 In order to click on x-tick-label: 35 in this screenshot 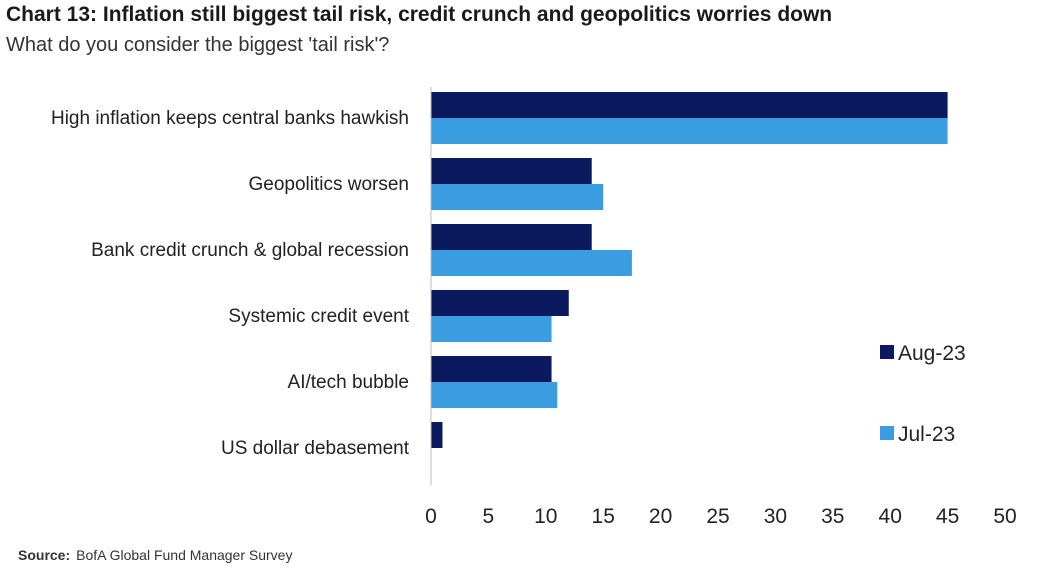, I will do `click(832, 516)`.